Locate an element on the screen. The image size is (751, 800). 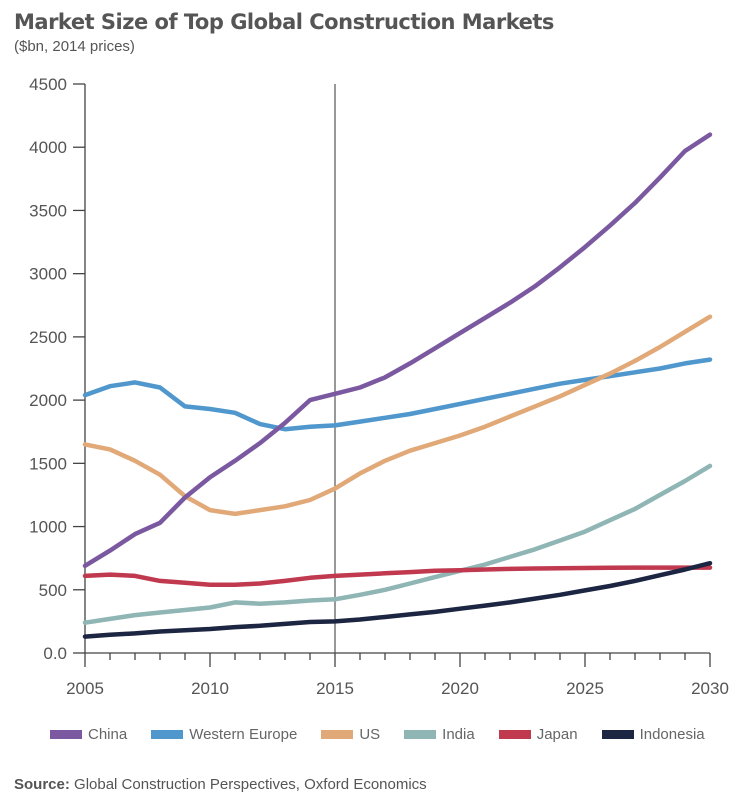
legend-item-us: US is located at coordinates (350, 734).